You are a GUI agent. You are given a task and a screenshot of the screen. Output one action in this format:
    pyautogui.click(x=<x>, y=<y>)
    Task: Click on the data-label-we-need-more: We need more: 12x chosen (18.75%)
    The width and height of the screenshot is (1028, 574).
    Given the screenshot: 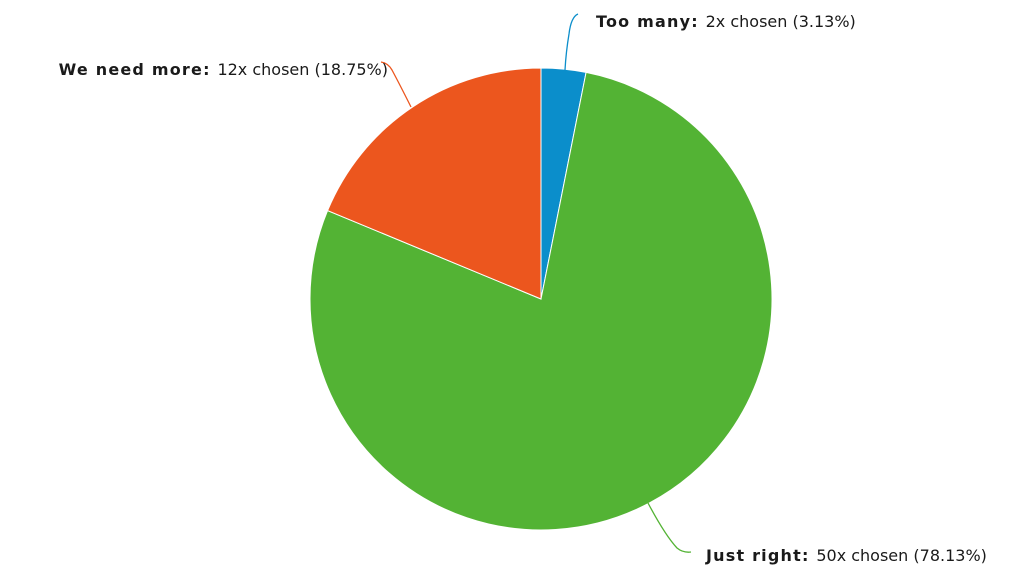 What is the action you would take?
    pyautogui.click(x=223, y=69)
    